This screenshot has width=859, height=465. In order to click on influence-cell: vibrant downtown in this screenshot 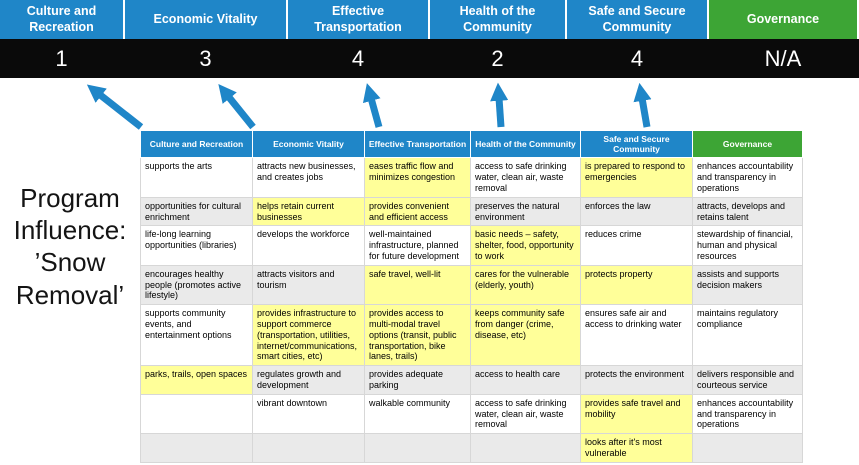, I will do `click(308, 414)`.